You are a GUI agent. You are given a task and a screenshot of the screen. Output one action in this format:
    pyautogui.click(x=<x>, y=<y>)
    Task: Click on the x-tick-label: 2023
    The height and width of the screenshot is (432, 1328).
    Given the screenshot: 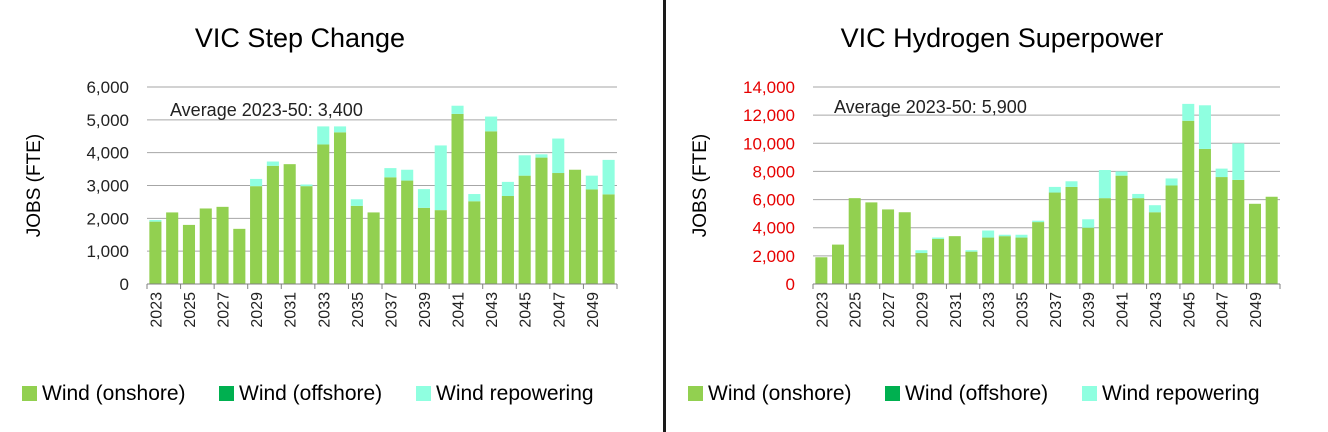 What is the action you would take?
    pyautogui.click(x=156, y=310)
    